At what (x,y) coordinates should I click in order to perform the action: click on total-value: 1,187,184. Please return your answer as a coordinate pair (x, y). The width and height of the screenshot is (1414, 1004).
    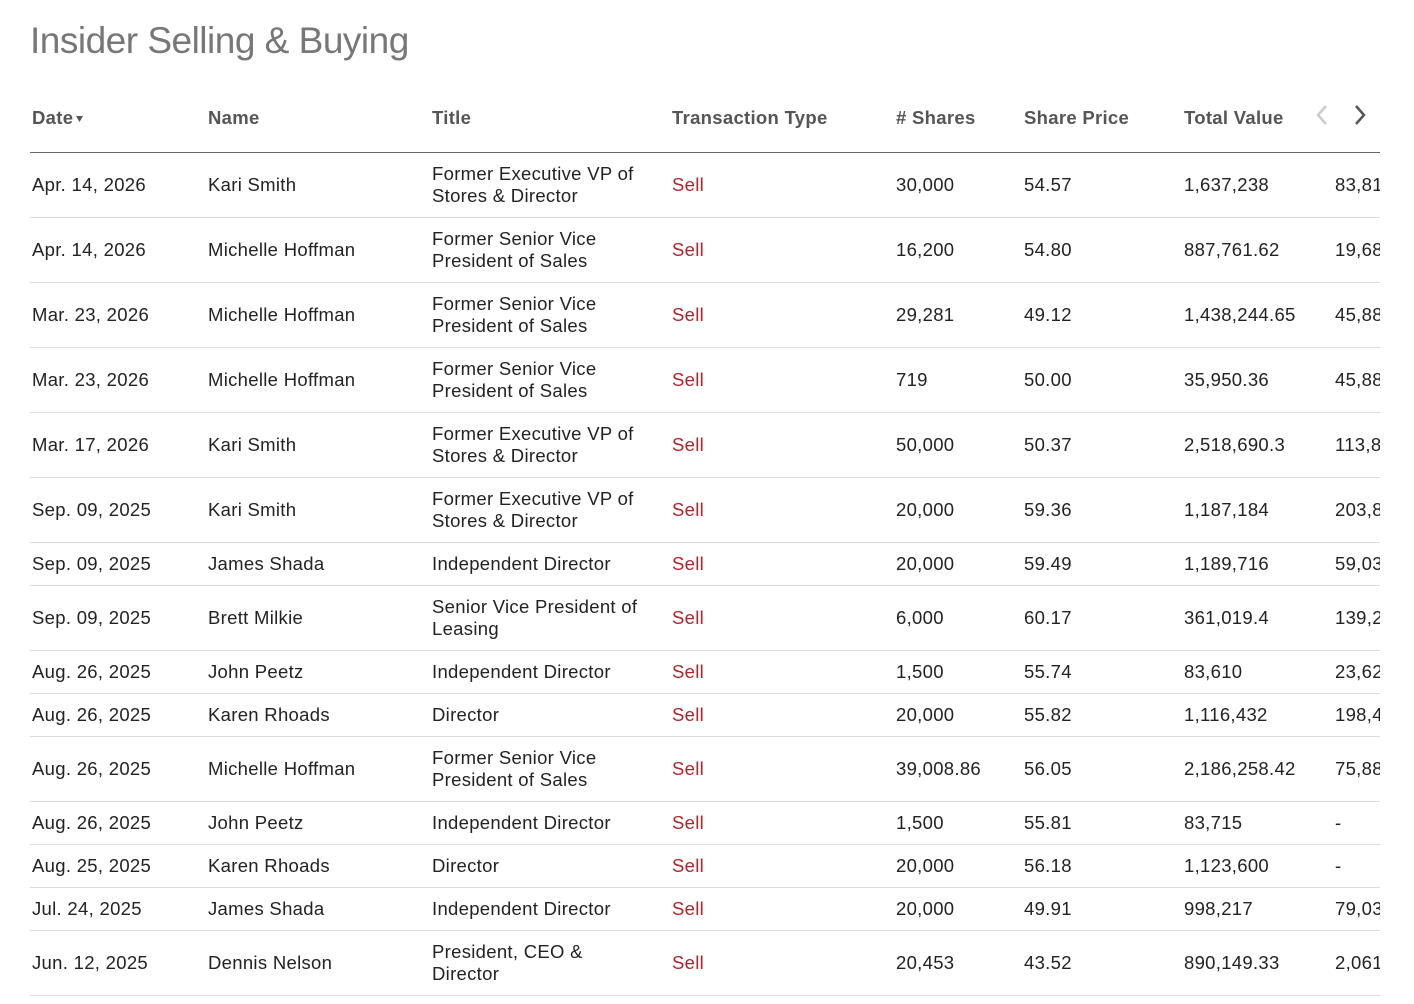
    Looking at the image, I should click on (1257, 510).